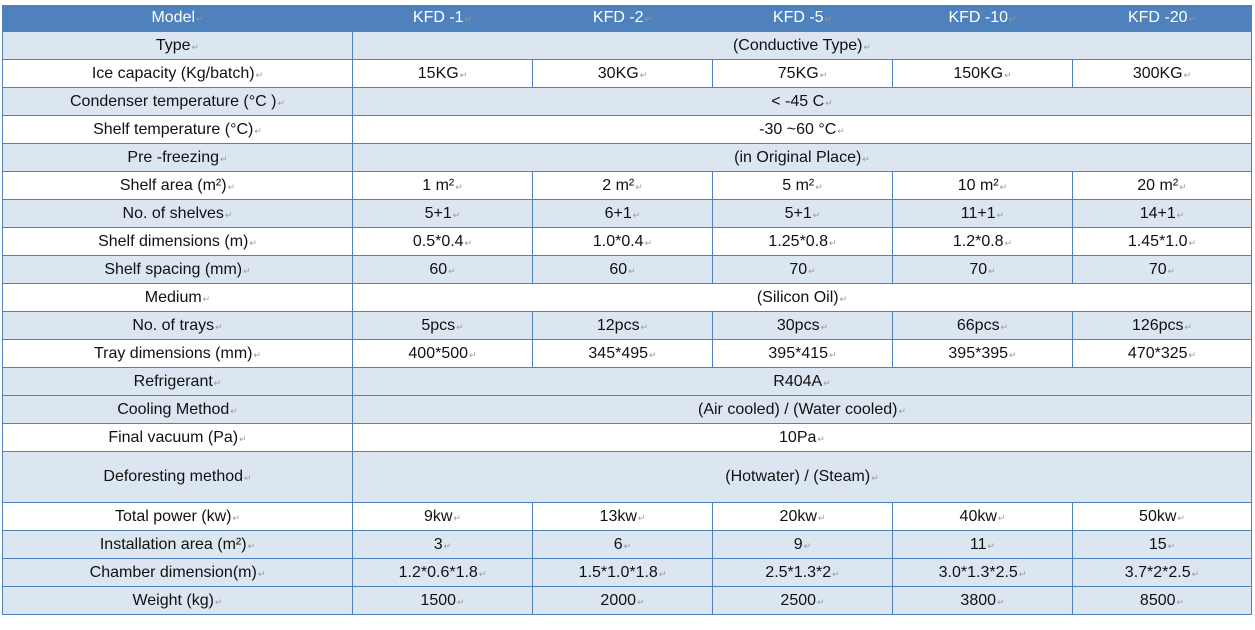 This screenshot has height=630, width=1255. What do you see at coordinates (982, 185) in the screenshot?
I see `row-value: 10 m²` at bounding box center [982, 185].